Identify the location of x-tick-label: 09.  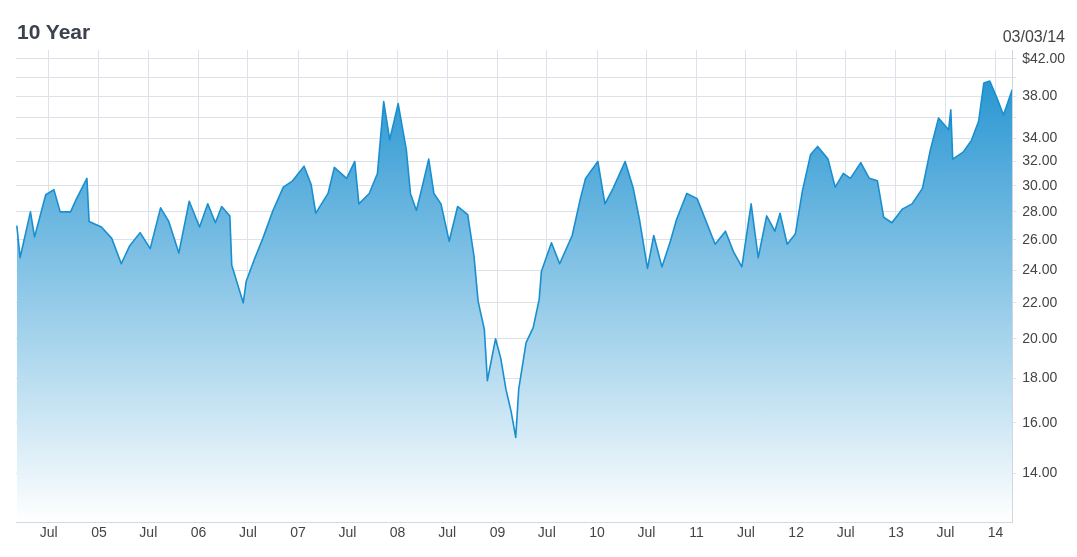
(497, 532).